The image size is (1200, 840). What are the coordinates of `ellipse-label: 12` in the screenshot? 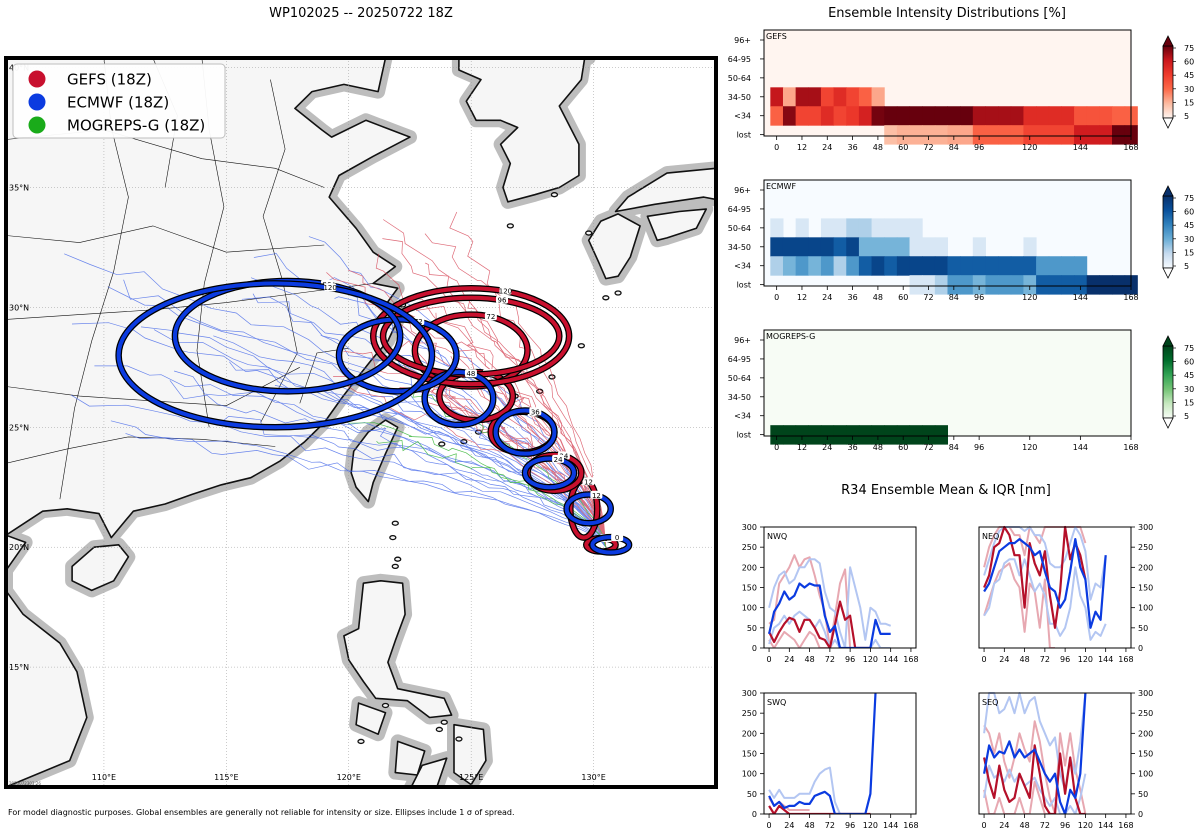 It's located at (596, 496).